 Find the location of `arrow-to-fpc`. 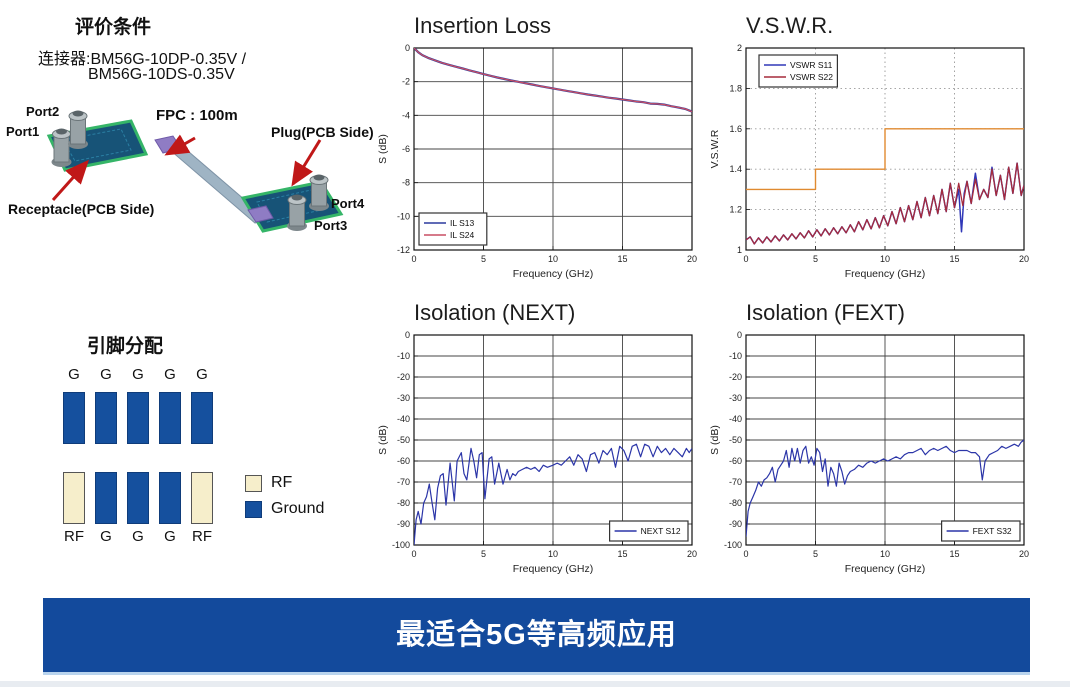

arrow-to-fpc is located at coordinates (180, 145).